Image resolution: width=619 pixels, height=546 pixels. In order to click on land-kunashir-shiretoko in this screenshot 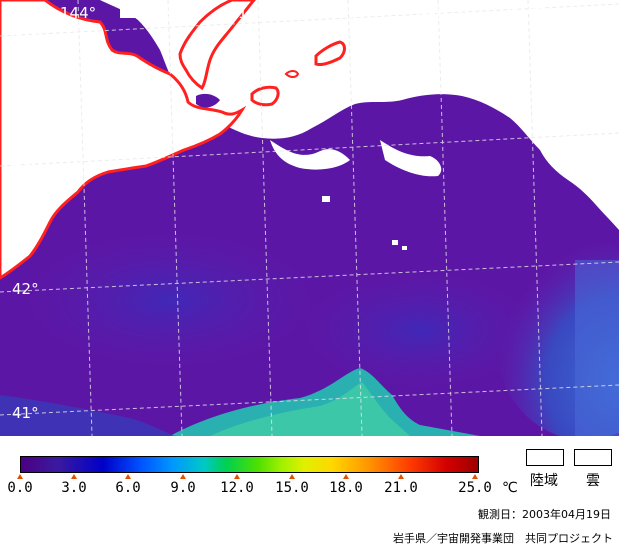, I will do `click(217, 45)`.